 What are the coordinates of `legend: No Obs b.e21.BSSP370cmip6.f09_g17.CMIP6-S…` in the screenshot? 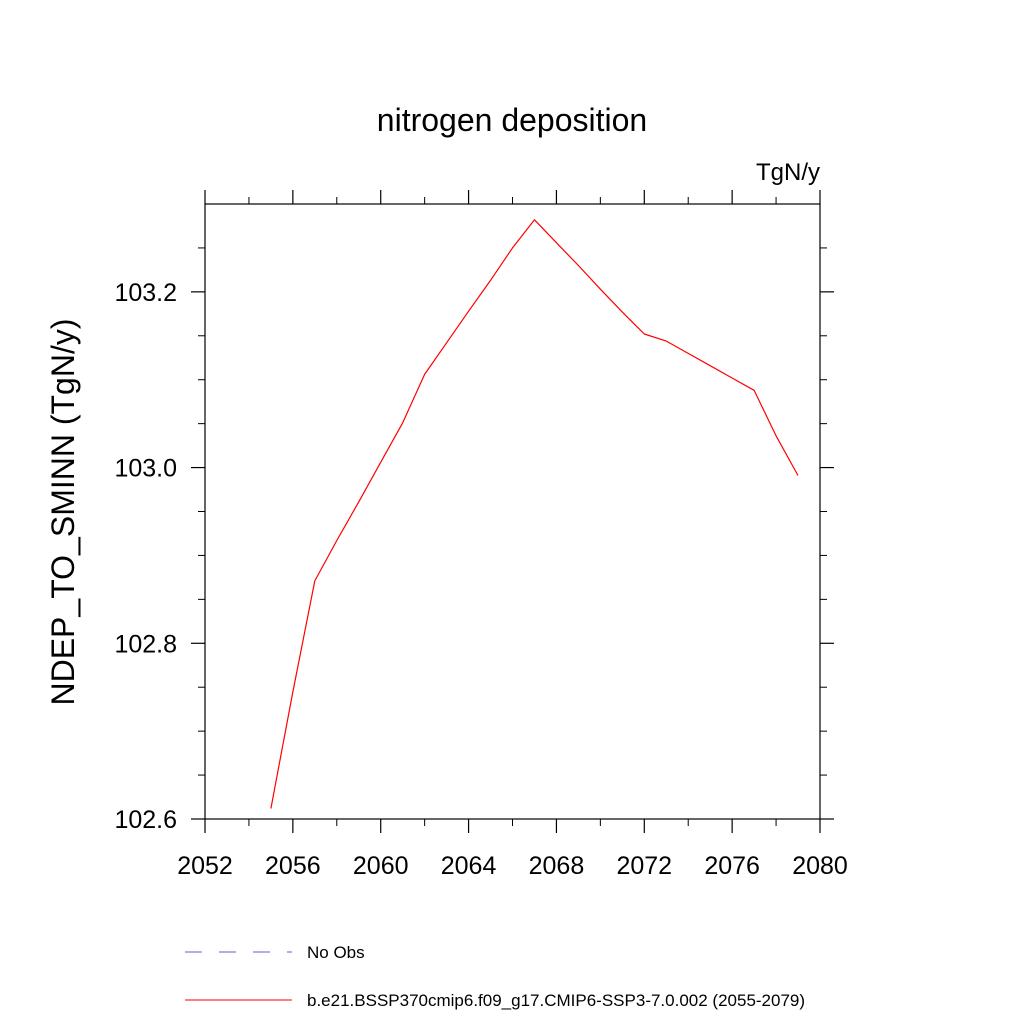 It's located at (495, 976).